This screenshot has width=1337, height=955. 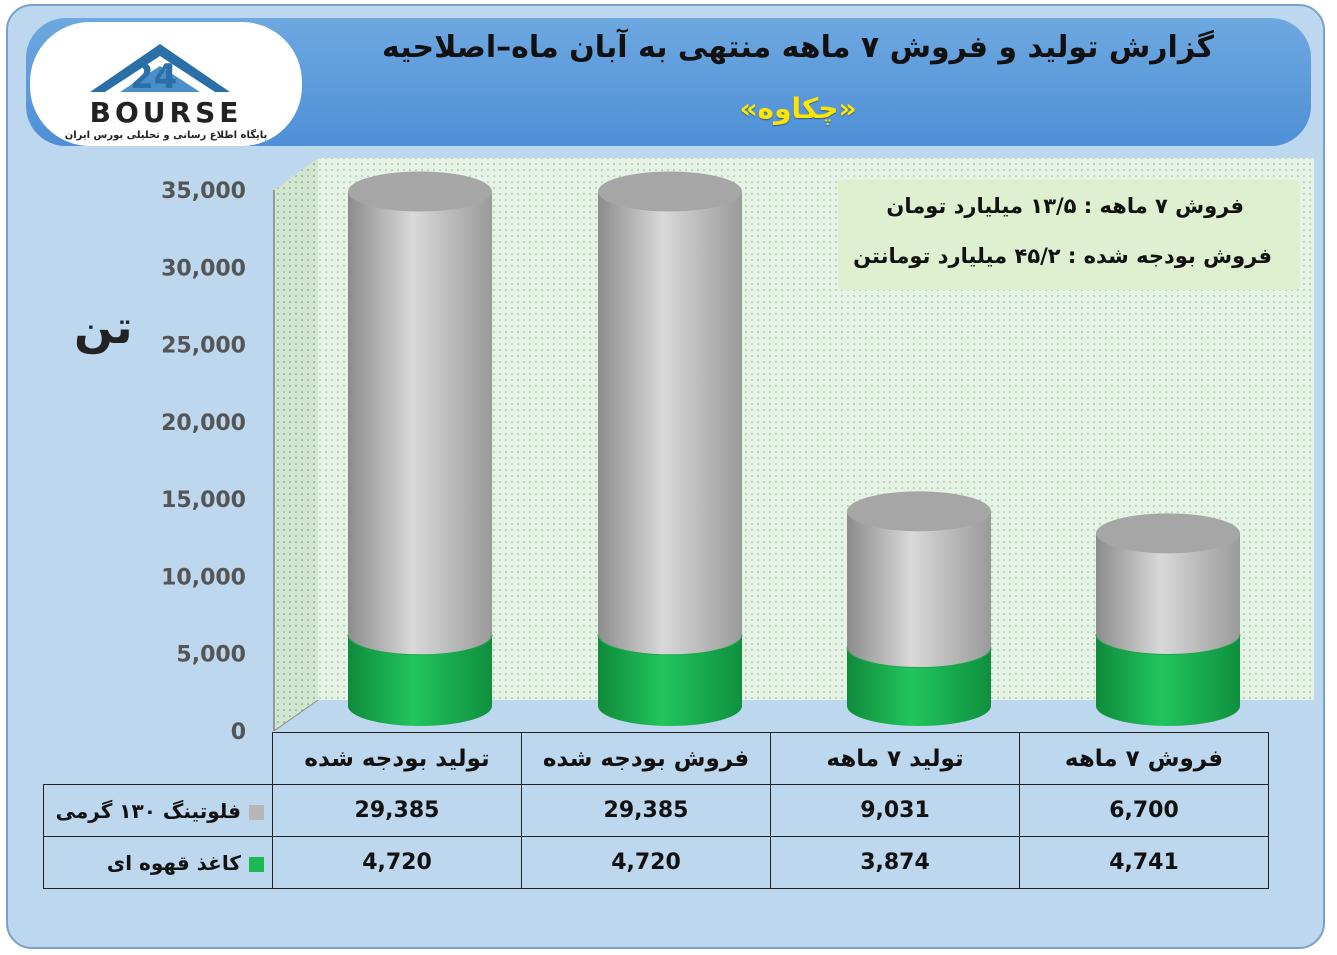 What do you see at coordinates (1065, 206) in the screenshot?
I see `info-line-sales: فروش ۷ ماهه : ۱۳/۵ میلیارد تومان` at bounding box center [1065, 206].